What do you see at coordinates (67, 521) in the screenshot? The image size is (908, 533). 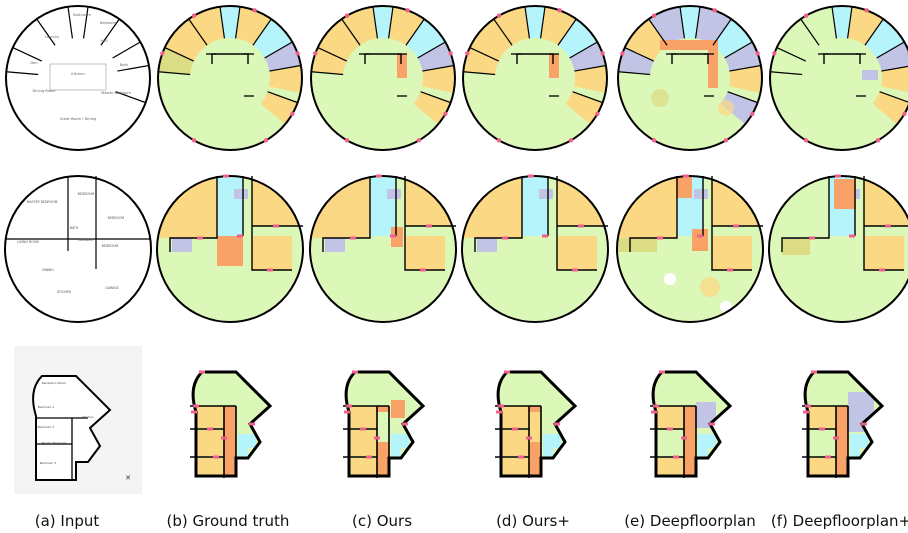 I see `caption-input: (a) Input` at bounding box center [67, 521].